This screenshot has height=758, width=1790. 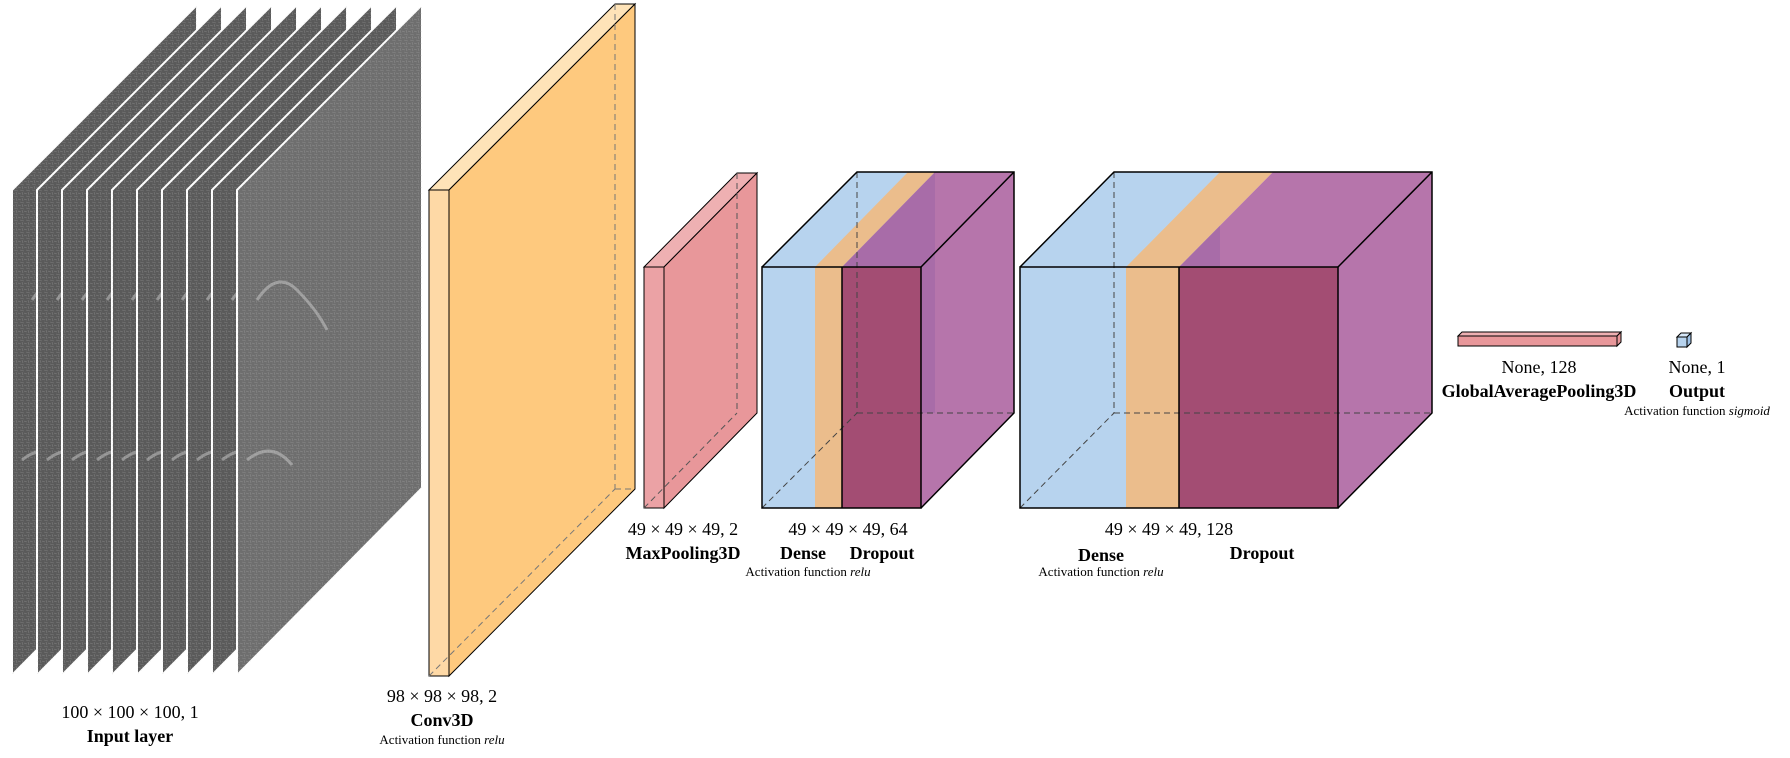 What do you see at coordinates (803, 553) in the screenshot?
I see `block64-dense-label: Dense` at bounding box center [803, 553].